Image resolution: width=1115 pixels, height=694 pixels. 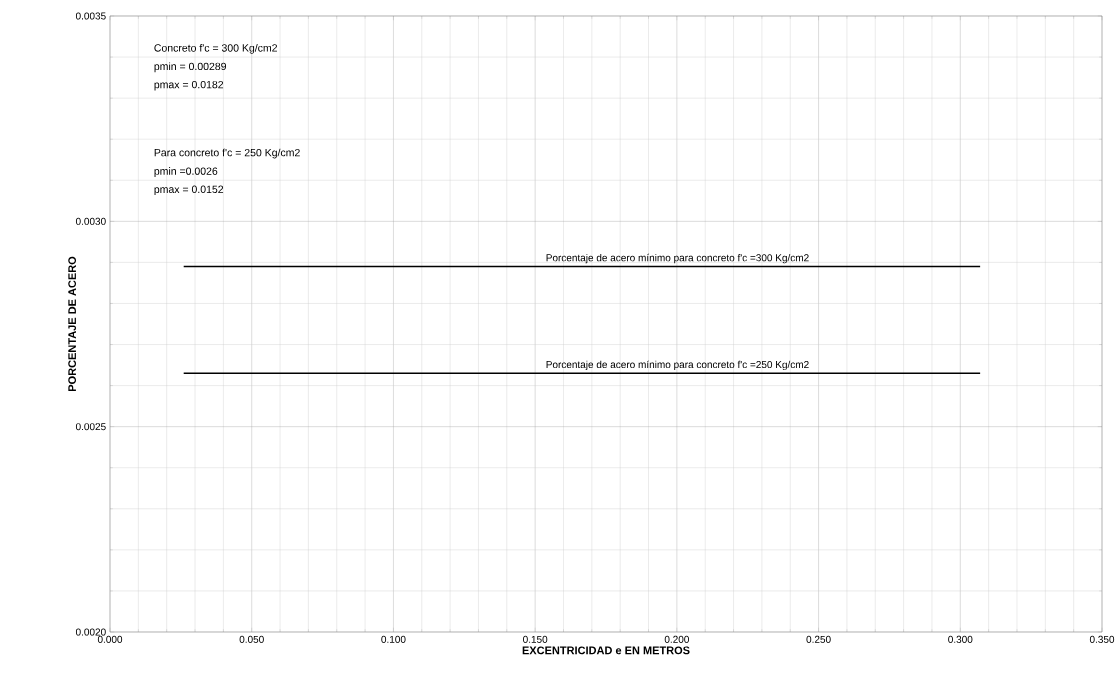 I want to click on y-tick-label: 0.0030, so click(x=90, y=221).